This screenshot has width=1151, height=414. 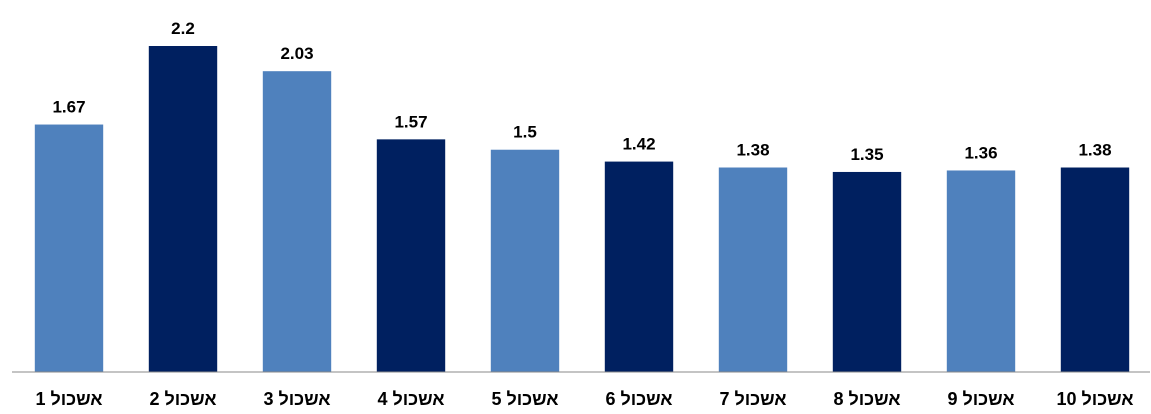 What do you see at coordinates (524, 399) in the screenshot?
I see `x-tick-label: אשכול 5` at bounding box center [524, 399].